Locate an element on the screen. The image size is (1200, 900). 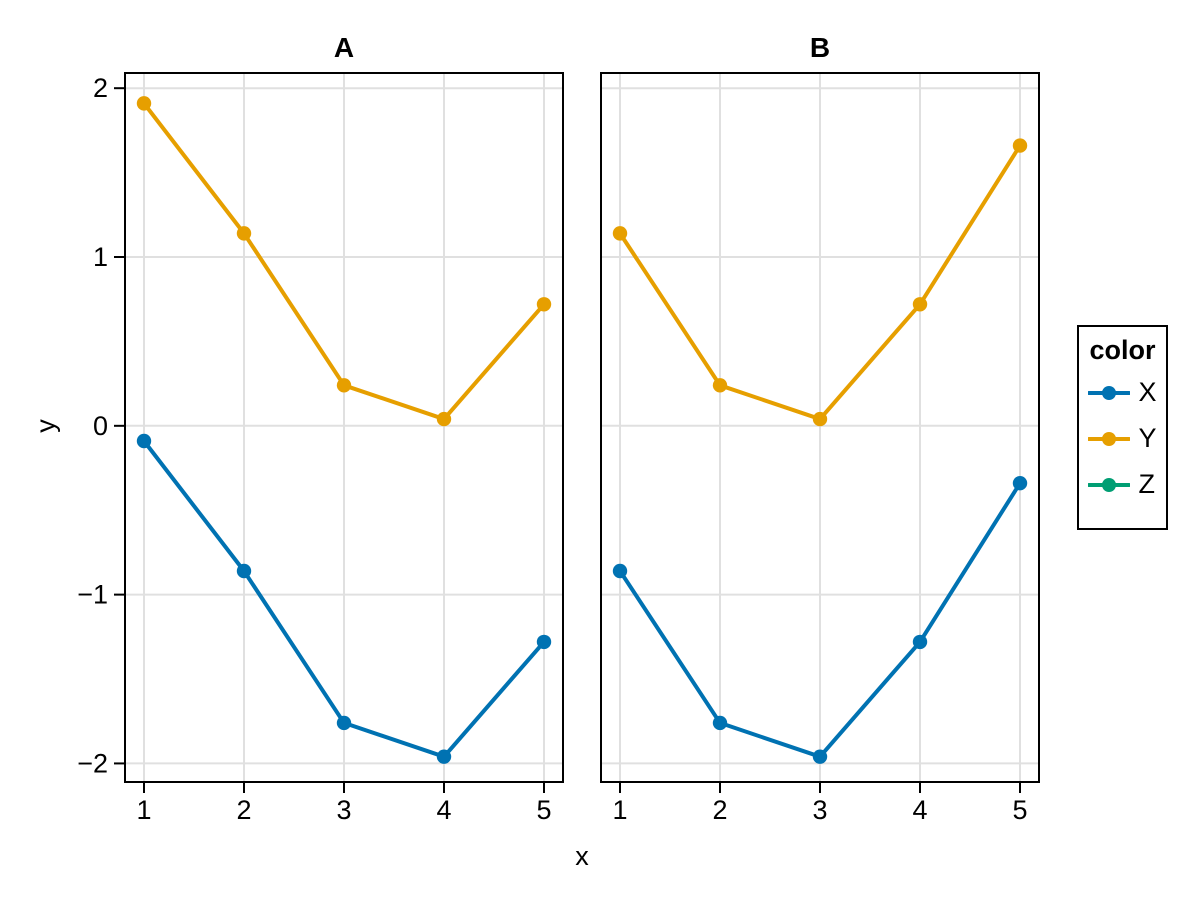
y-tick-label: −2 is located at coordinates (92, 763).